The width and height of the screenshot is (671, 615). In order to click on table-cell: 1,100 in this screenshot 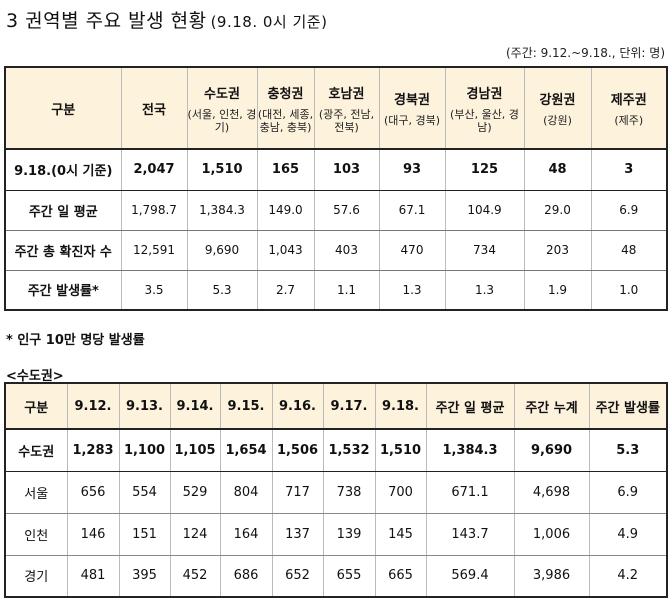, I will do `click(145, 450)`.